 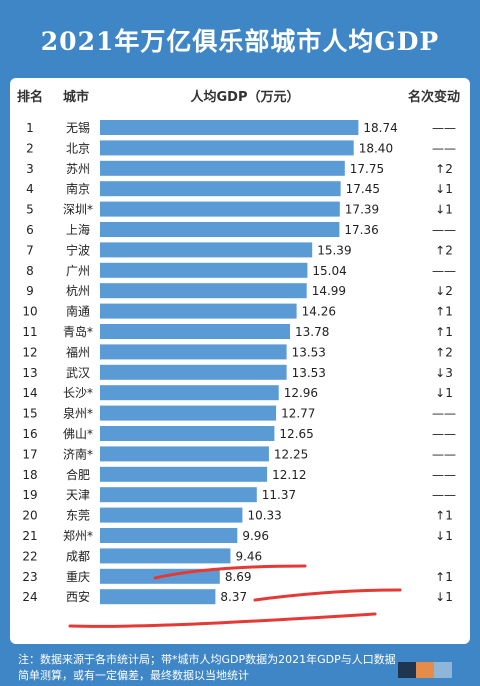 I want to click on rank-label: 20, so click(x=29, y=516).